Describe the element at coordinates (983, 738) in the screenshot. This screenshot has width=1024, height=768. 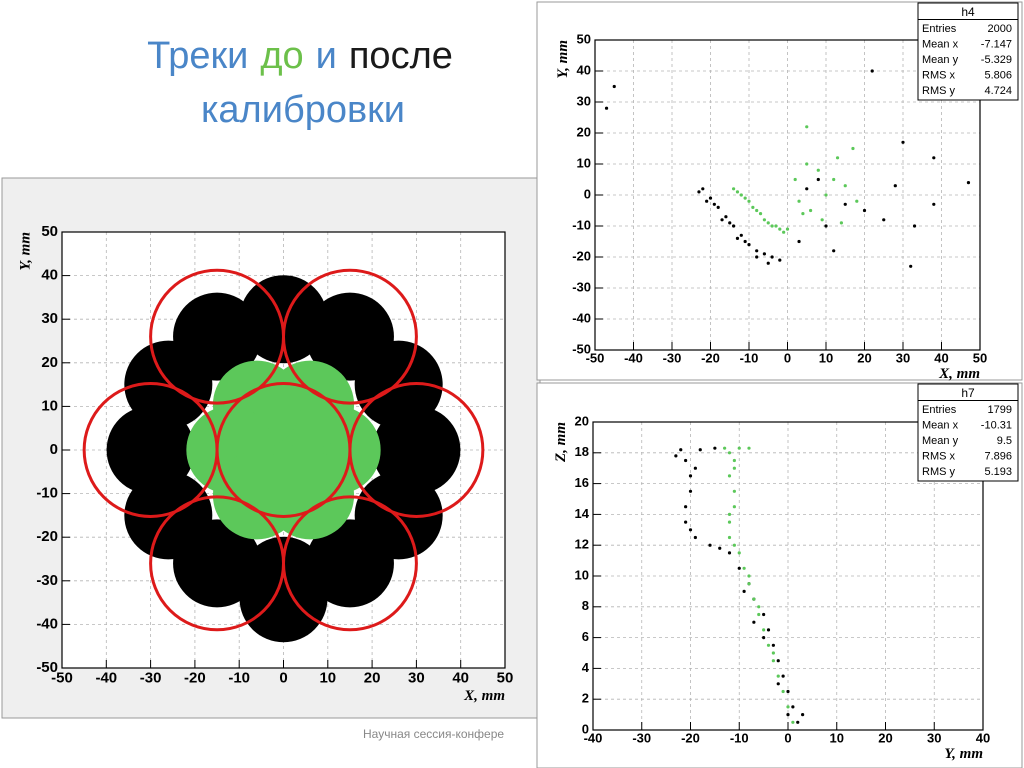
I see `x-tick-label: 40` at that location.